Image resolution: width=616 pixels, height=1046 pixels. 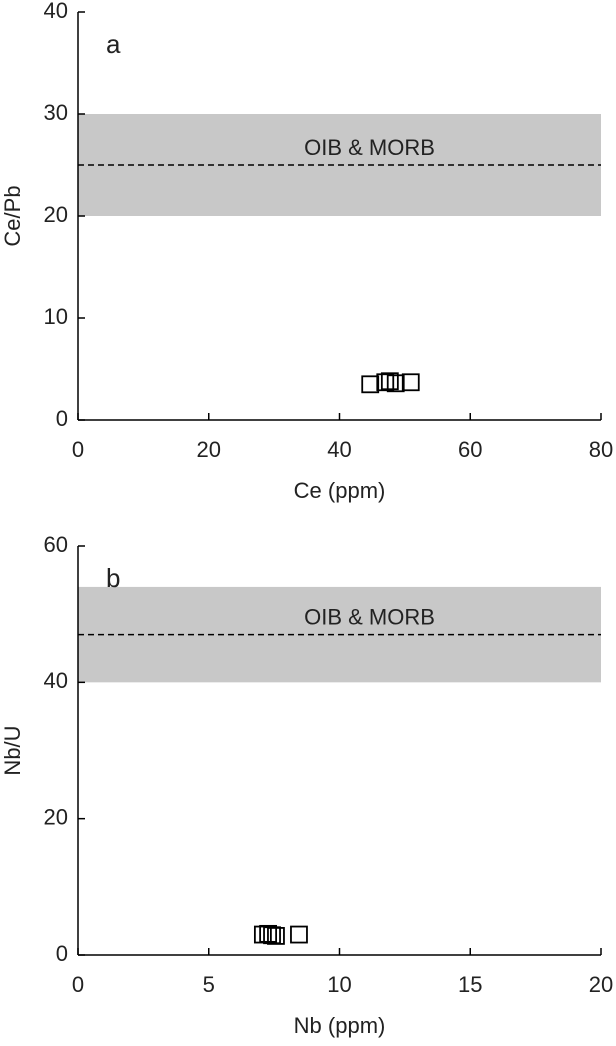 I want to click on x-tick-label: 10, so click(x=339, y=984).